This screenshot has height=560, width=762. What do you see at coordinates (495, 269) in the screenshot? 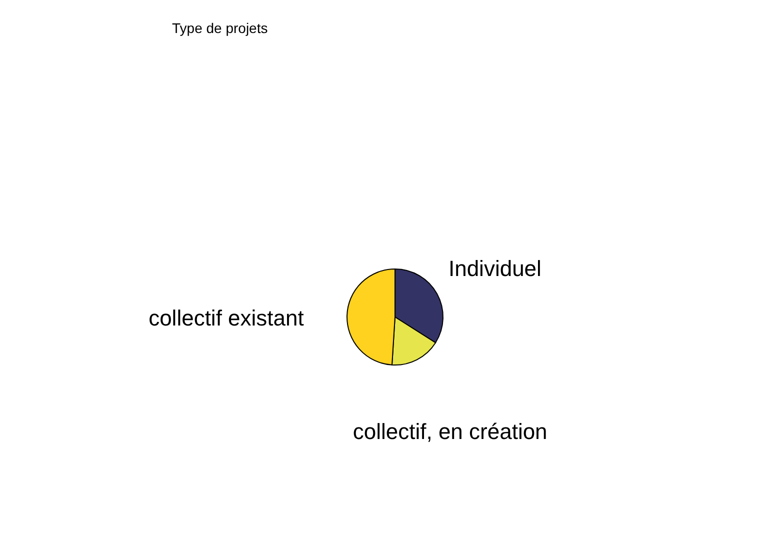
I see `slice-label: Individuel` at bounding box center [495, 269].